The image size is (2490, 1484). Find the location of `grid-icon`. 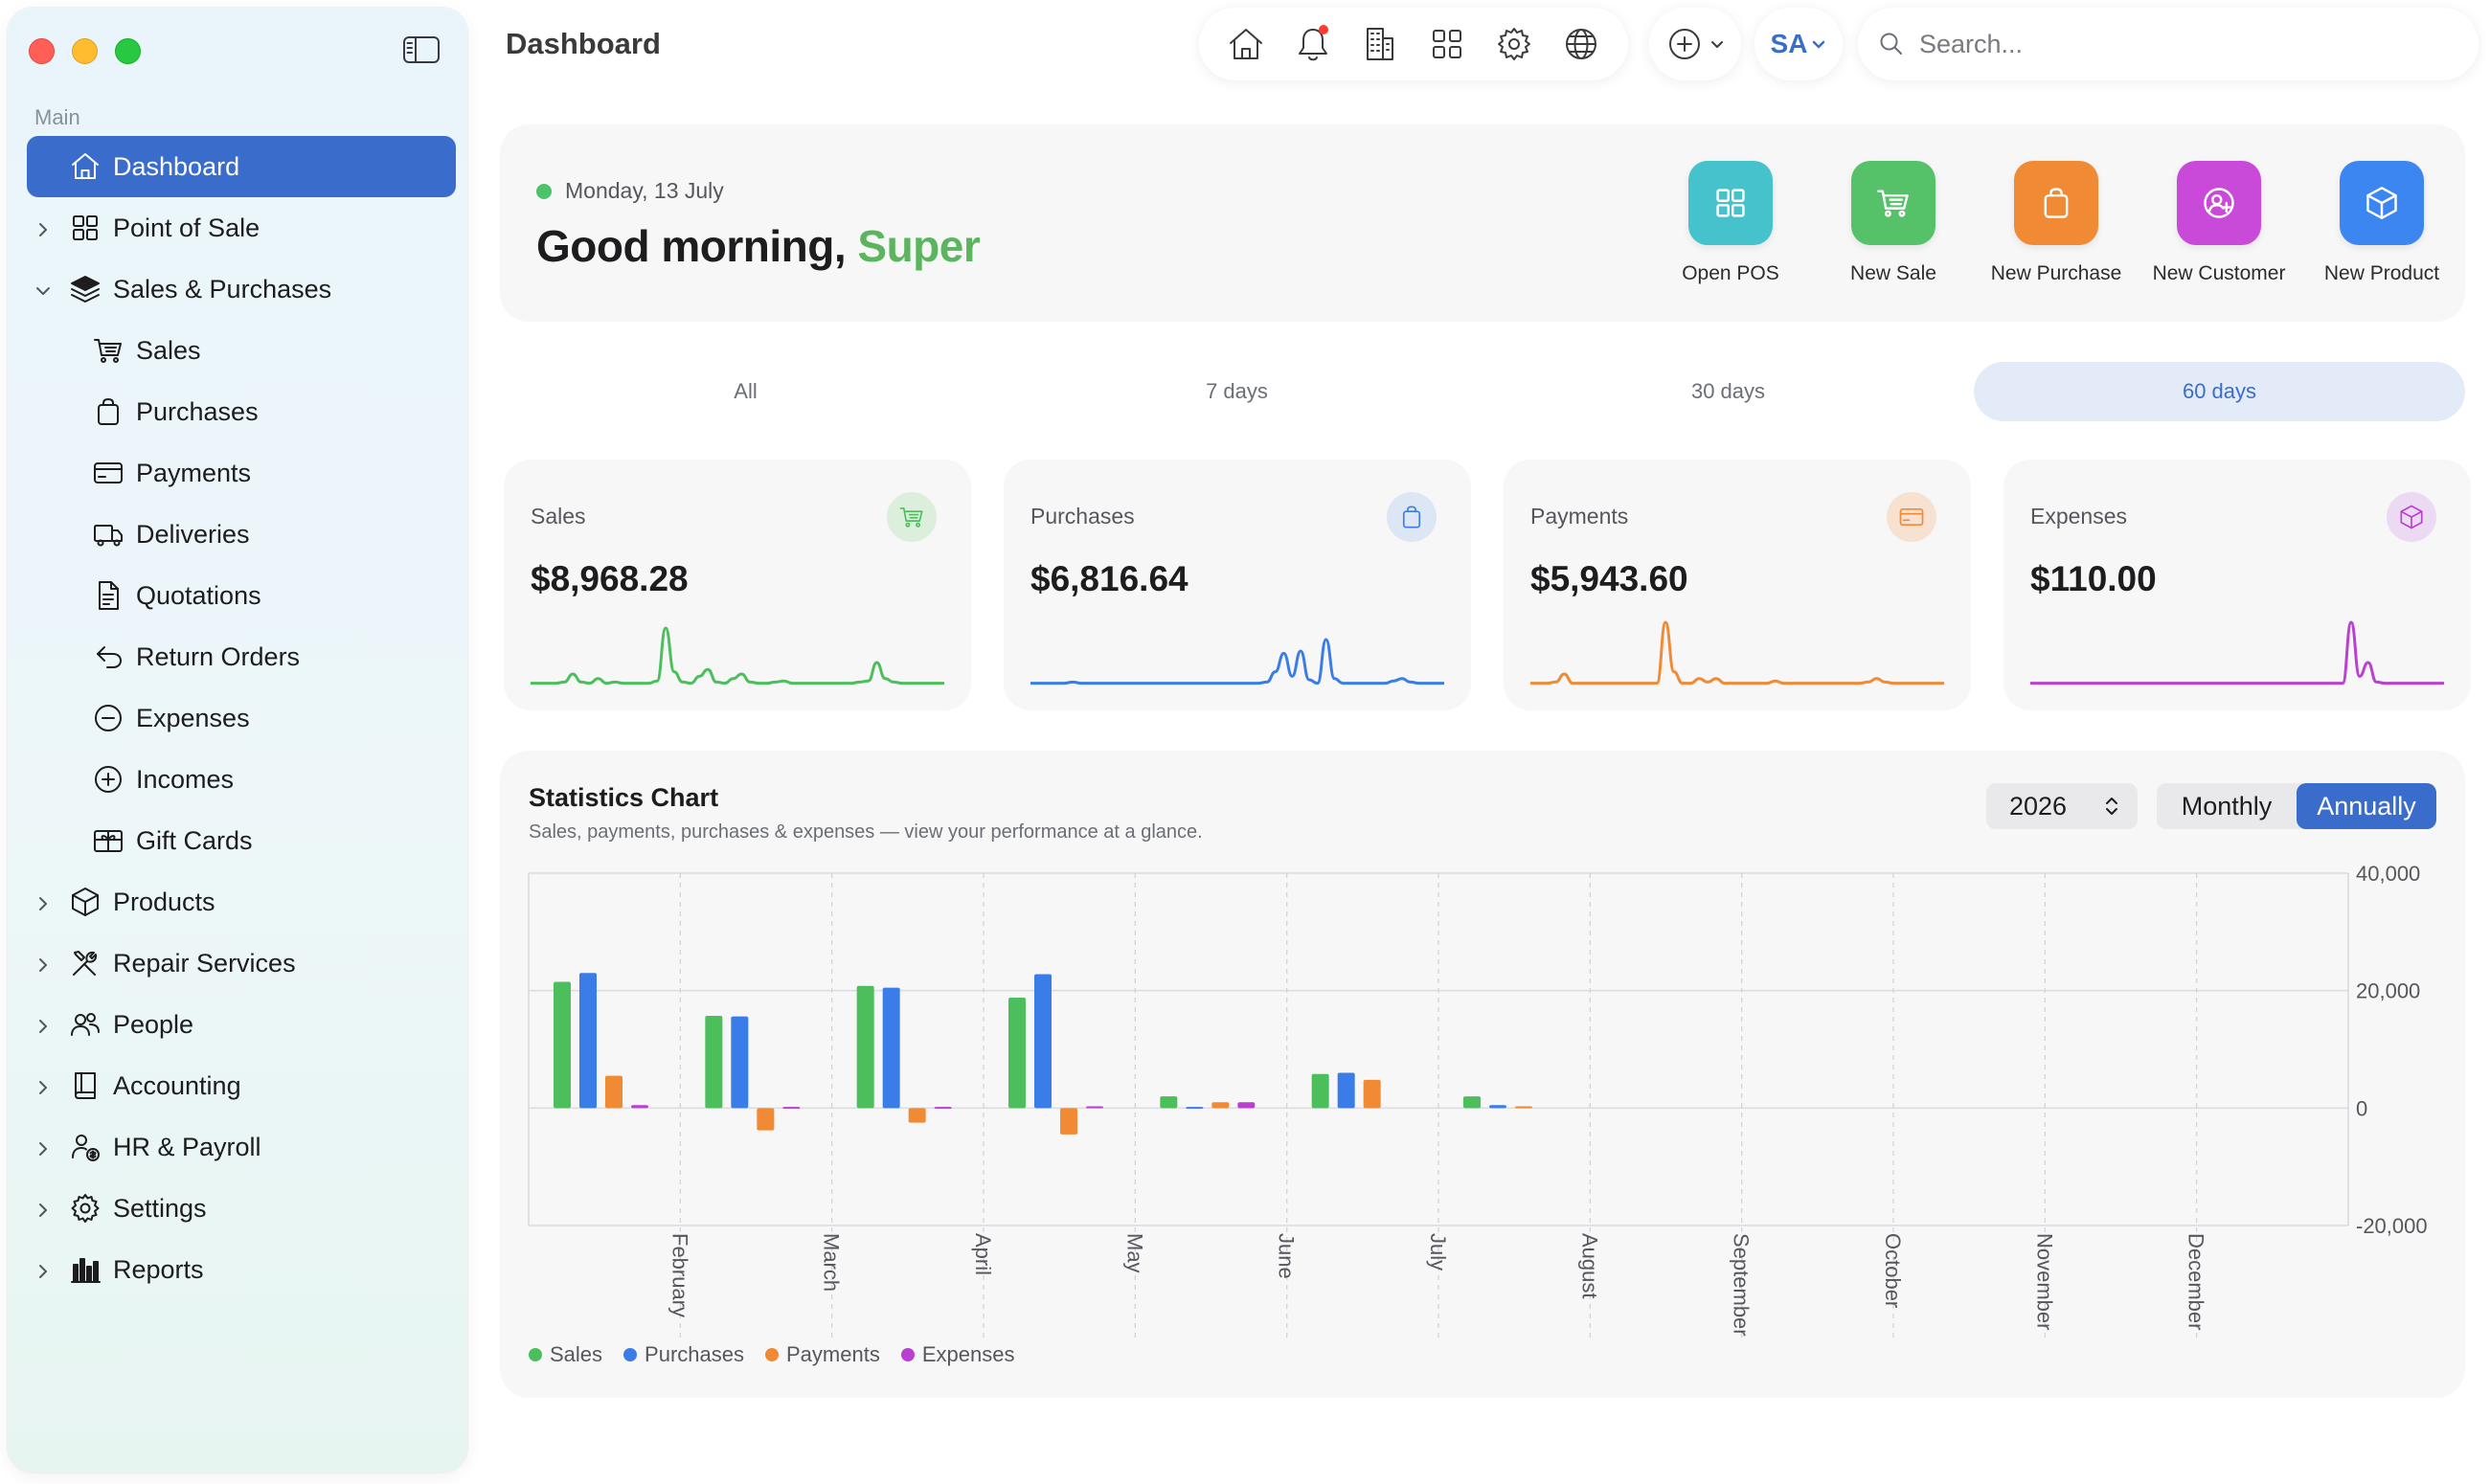

grid-icon is located at coordinates (1731, 203).